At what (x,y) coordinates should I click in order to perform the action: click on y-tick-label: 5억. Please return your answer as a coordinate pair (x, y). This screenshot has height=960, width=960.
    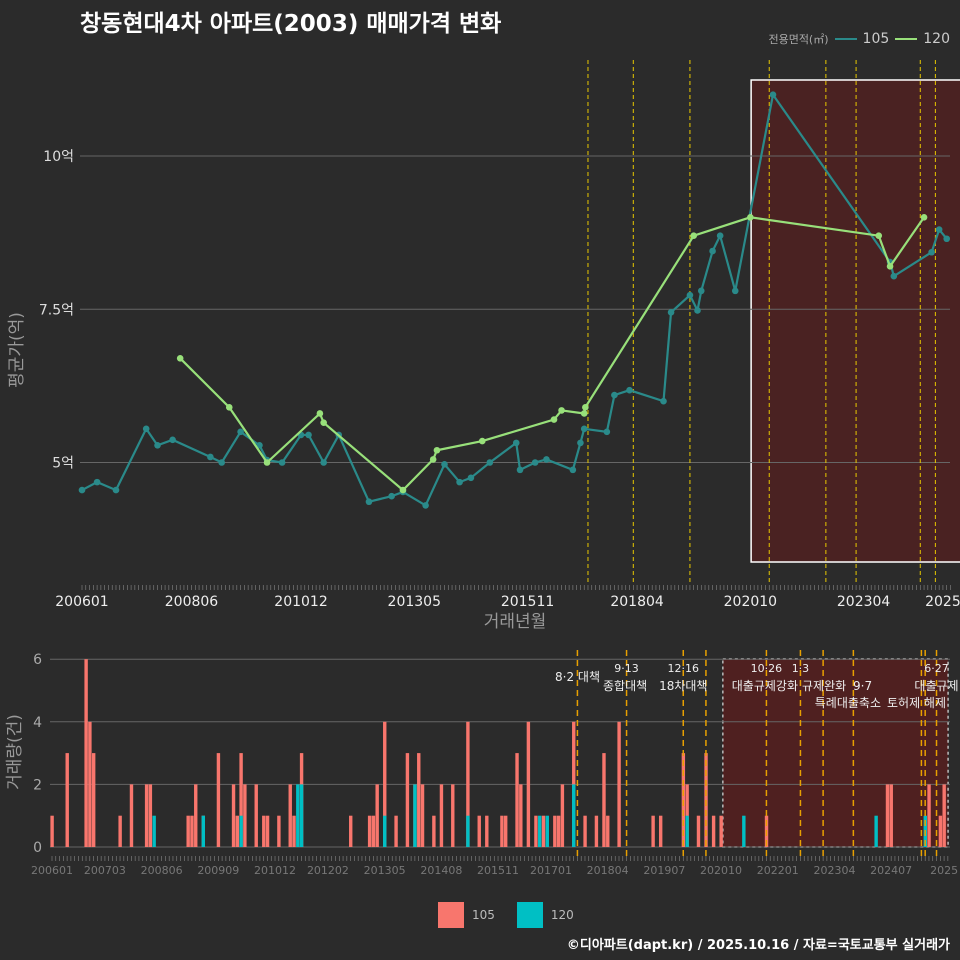
    Looking at the image, I should click on (63, 464).